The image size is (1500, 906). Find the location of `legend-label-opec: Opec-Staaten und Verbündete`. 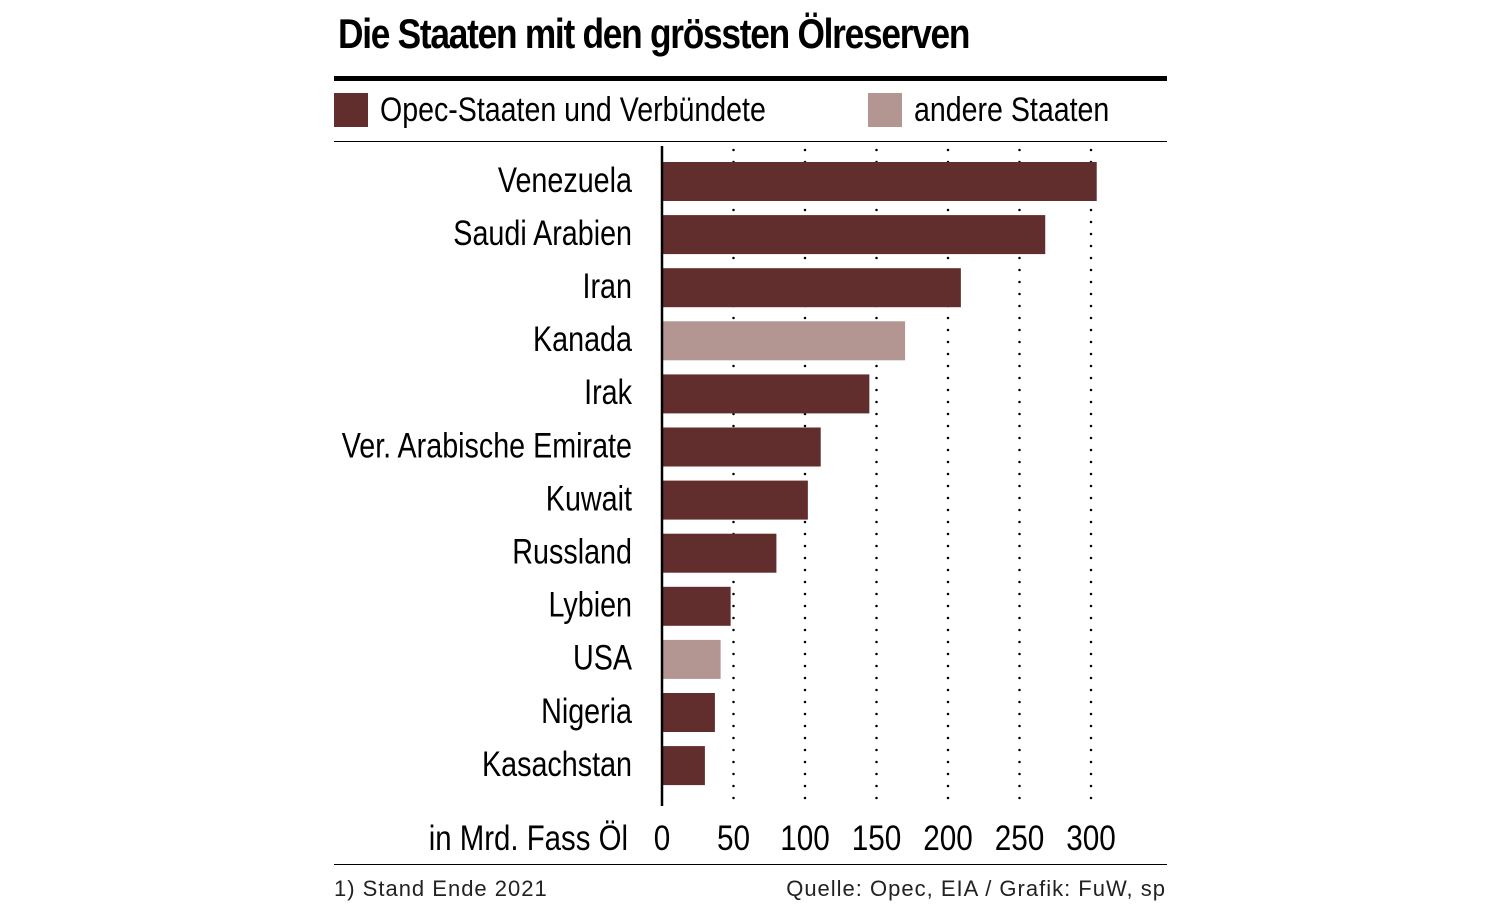

legend-label-opec: Opec-Staaten und Verbündete is located at coordinates (573, 109).